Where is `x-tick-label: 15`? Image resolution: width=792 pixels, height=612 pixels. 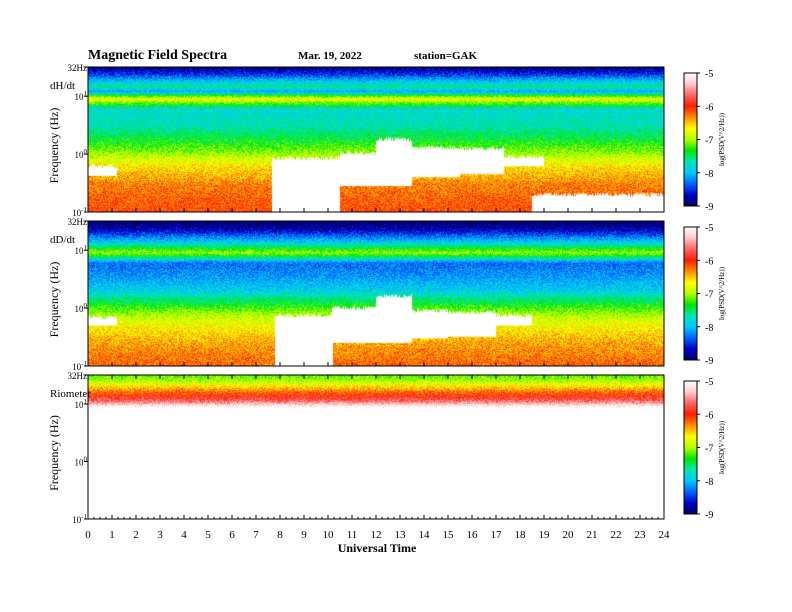
x-tick-label: 15 is located at coordinates (449, 535).